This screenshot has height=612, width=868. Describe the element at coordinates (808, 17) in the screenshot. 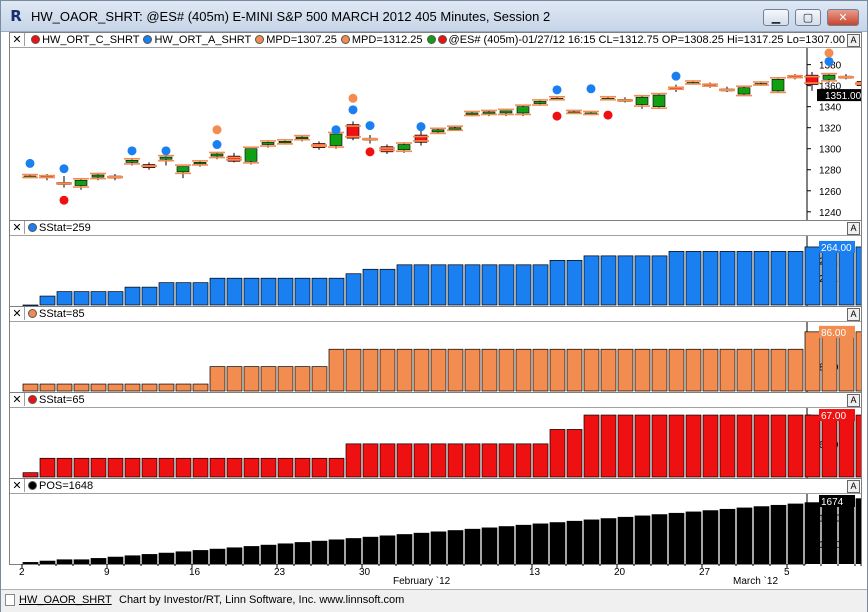

I see `maximize-button: ▢` at that location.